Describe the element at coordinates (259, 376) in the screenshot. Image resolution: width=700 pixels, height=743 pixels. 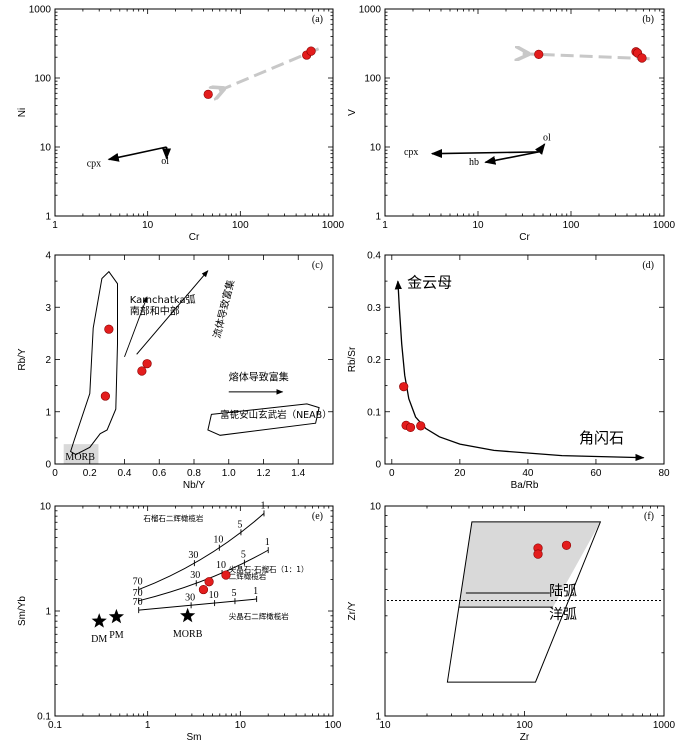
I see `melt-label: 熔体导致富集` at that location.